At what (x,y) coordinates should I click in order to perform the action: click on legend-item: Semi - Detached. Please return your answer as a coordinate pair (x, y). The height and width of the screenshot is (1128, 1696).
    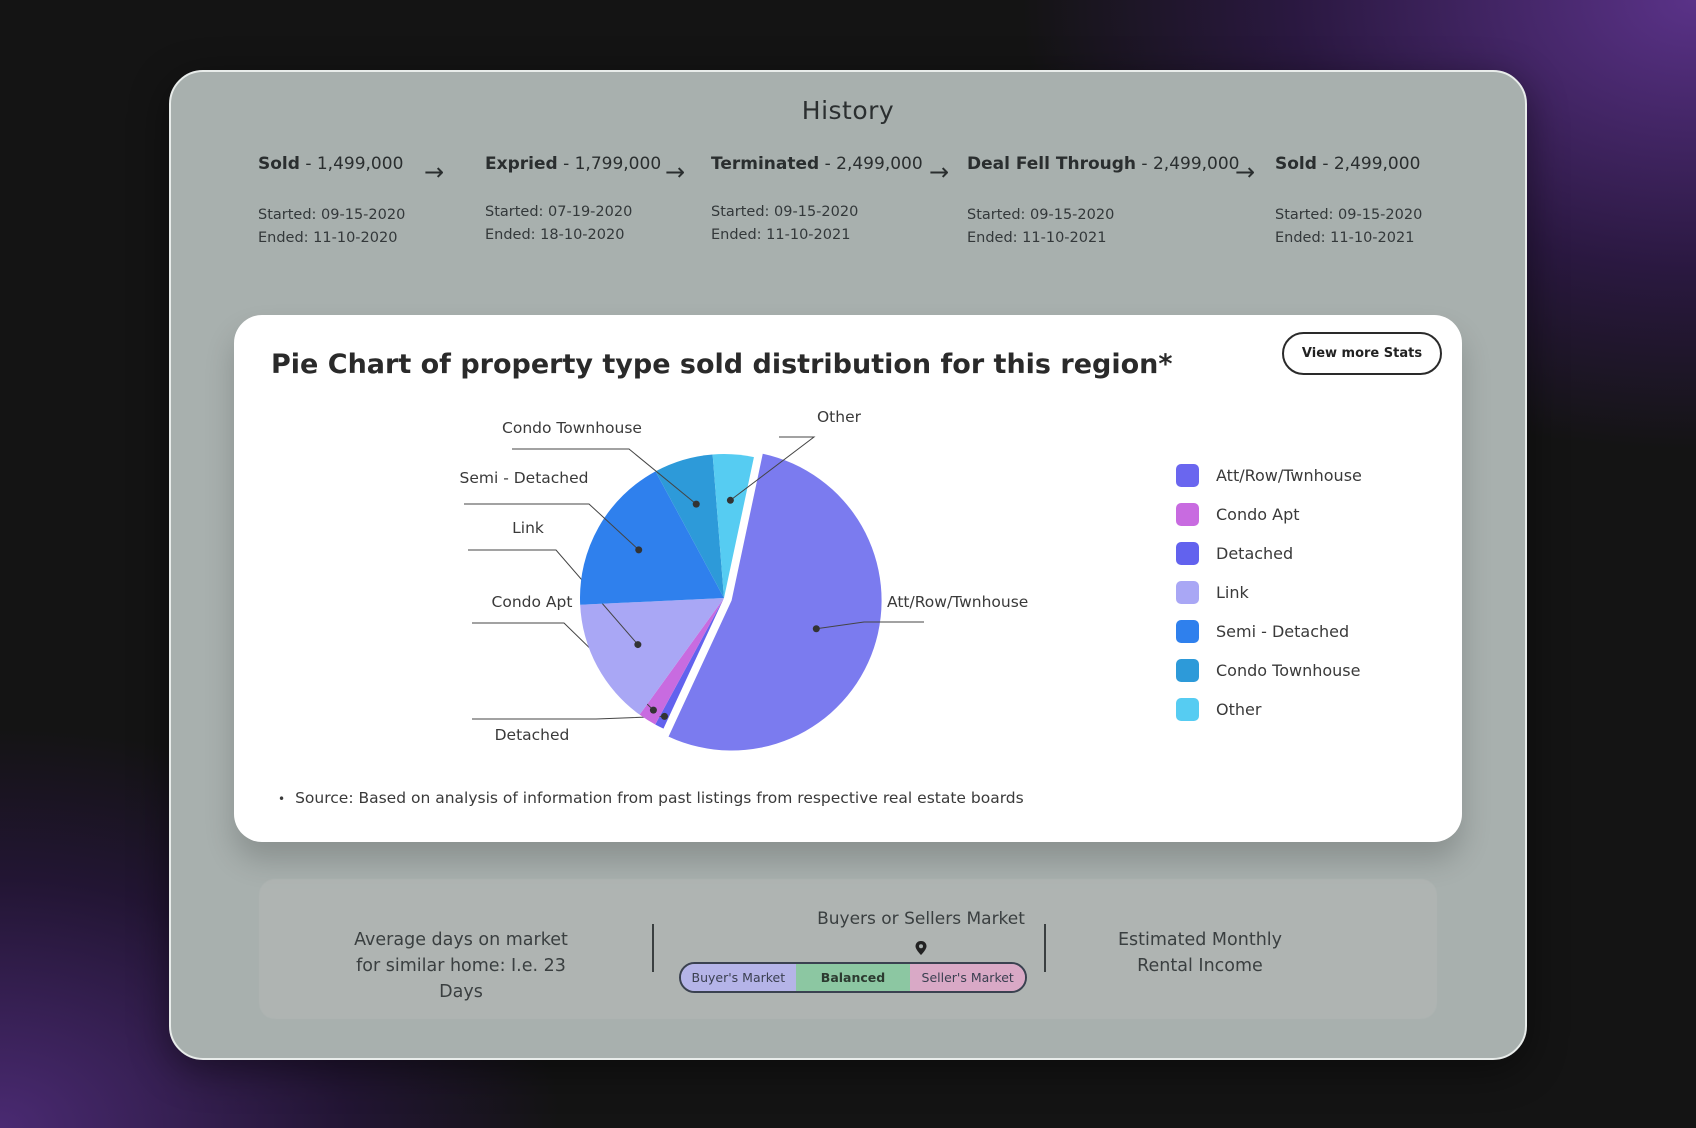
    Looking at the image, I should click on (1269, 631).